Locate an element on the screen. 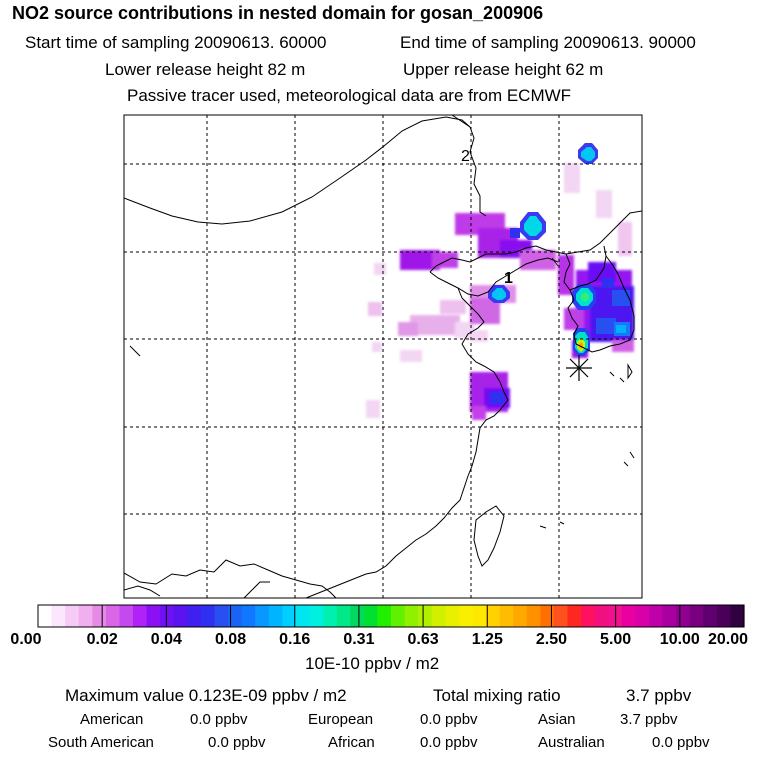  colorbar-tick-label: 0.00 is located at coordinates (26, 639).